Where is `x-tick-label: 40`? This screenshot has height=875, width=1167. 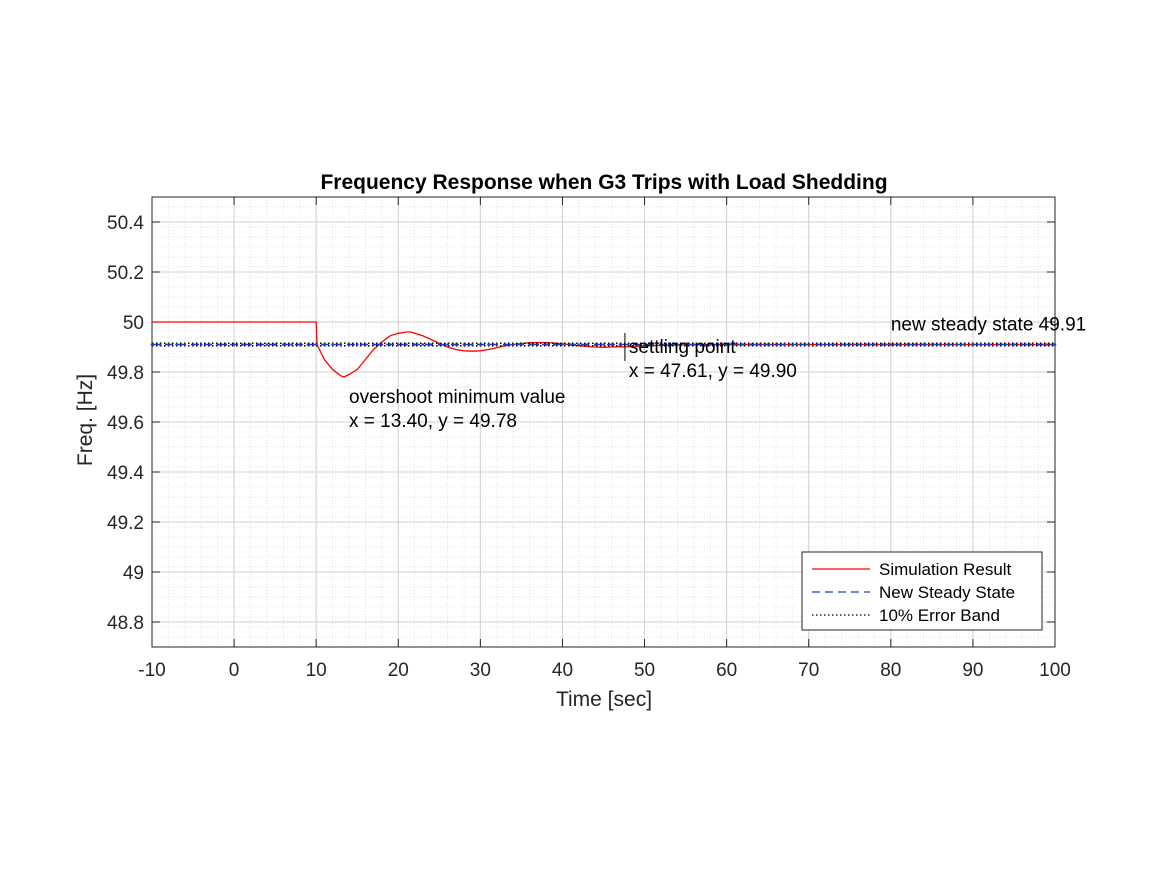 x-tick-label: 40 is located at coordinates (562, 670).